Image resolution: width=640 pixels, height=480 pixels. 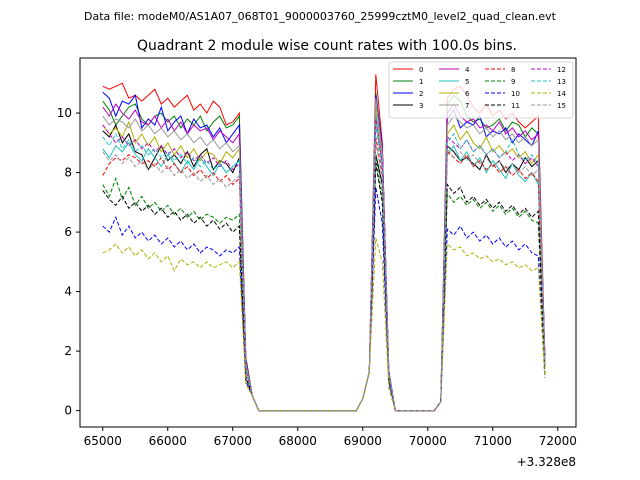 I want to click on x-offset-label: +3.328e8, so click(x=546, y=462).